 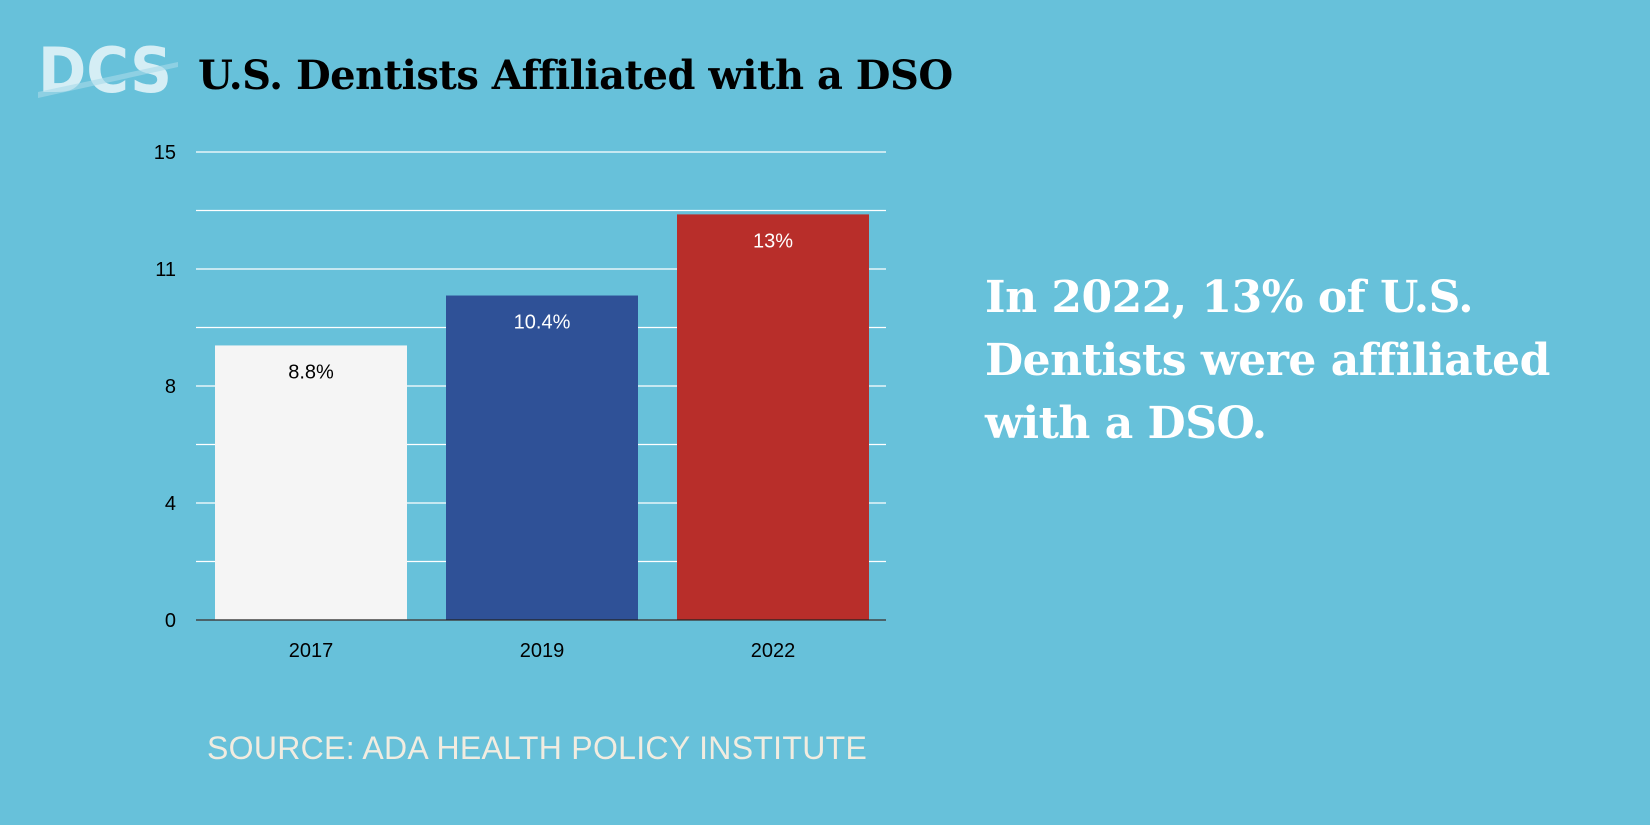 What do you see at coordinates (773, 241) in the screenshot?
I see `data-label-2022: 13%` at bounding box center [773, 241].